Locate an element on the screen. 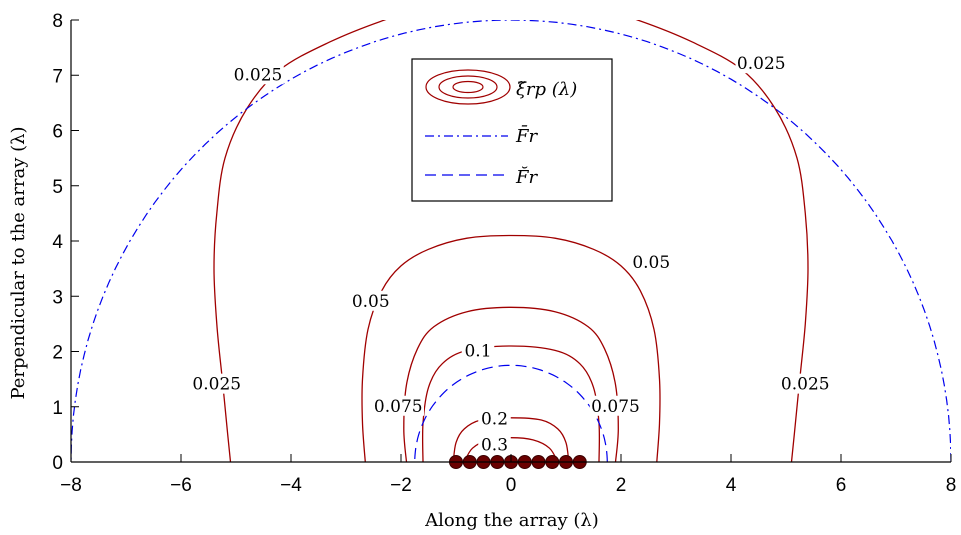  legend-contour-icon is located at coordinates (468, 87).